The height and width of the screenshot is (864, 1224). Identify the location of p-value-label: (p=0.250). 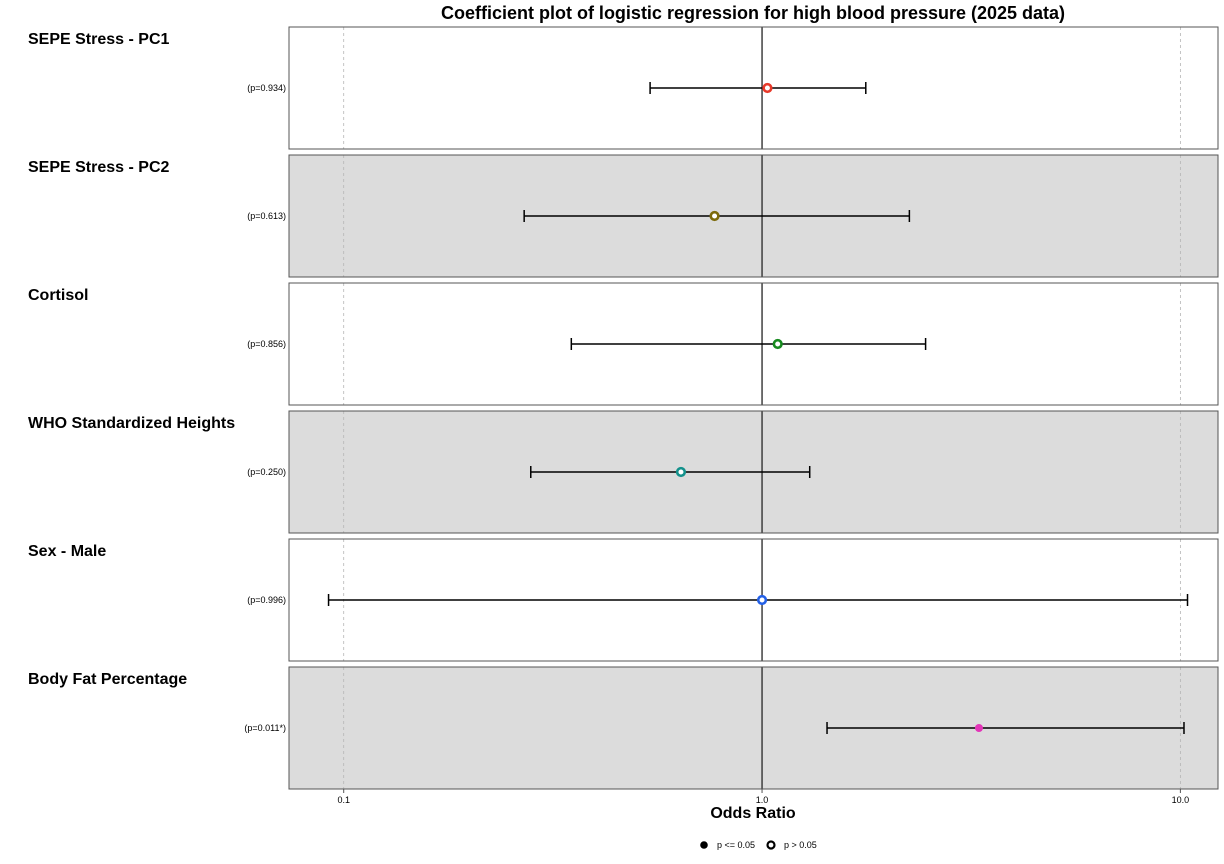
(266, 472).